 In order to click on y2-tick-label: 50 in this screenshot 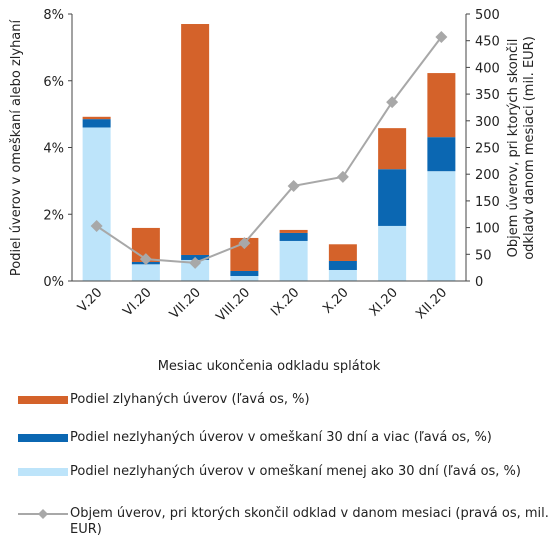, I will do `click(483, 255)`.